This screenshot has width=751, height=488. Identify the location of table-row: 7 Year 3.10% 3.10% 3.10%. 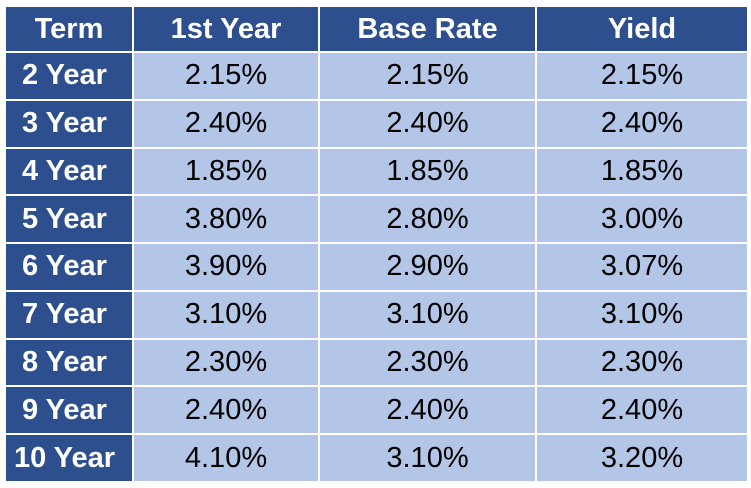
(376, 314).